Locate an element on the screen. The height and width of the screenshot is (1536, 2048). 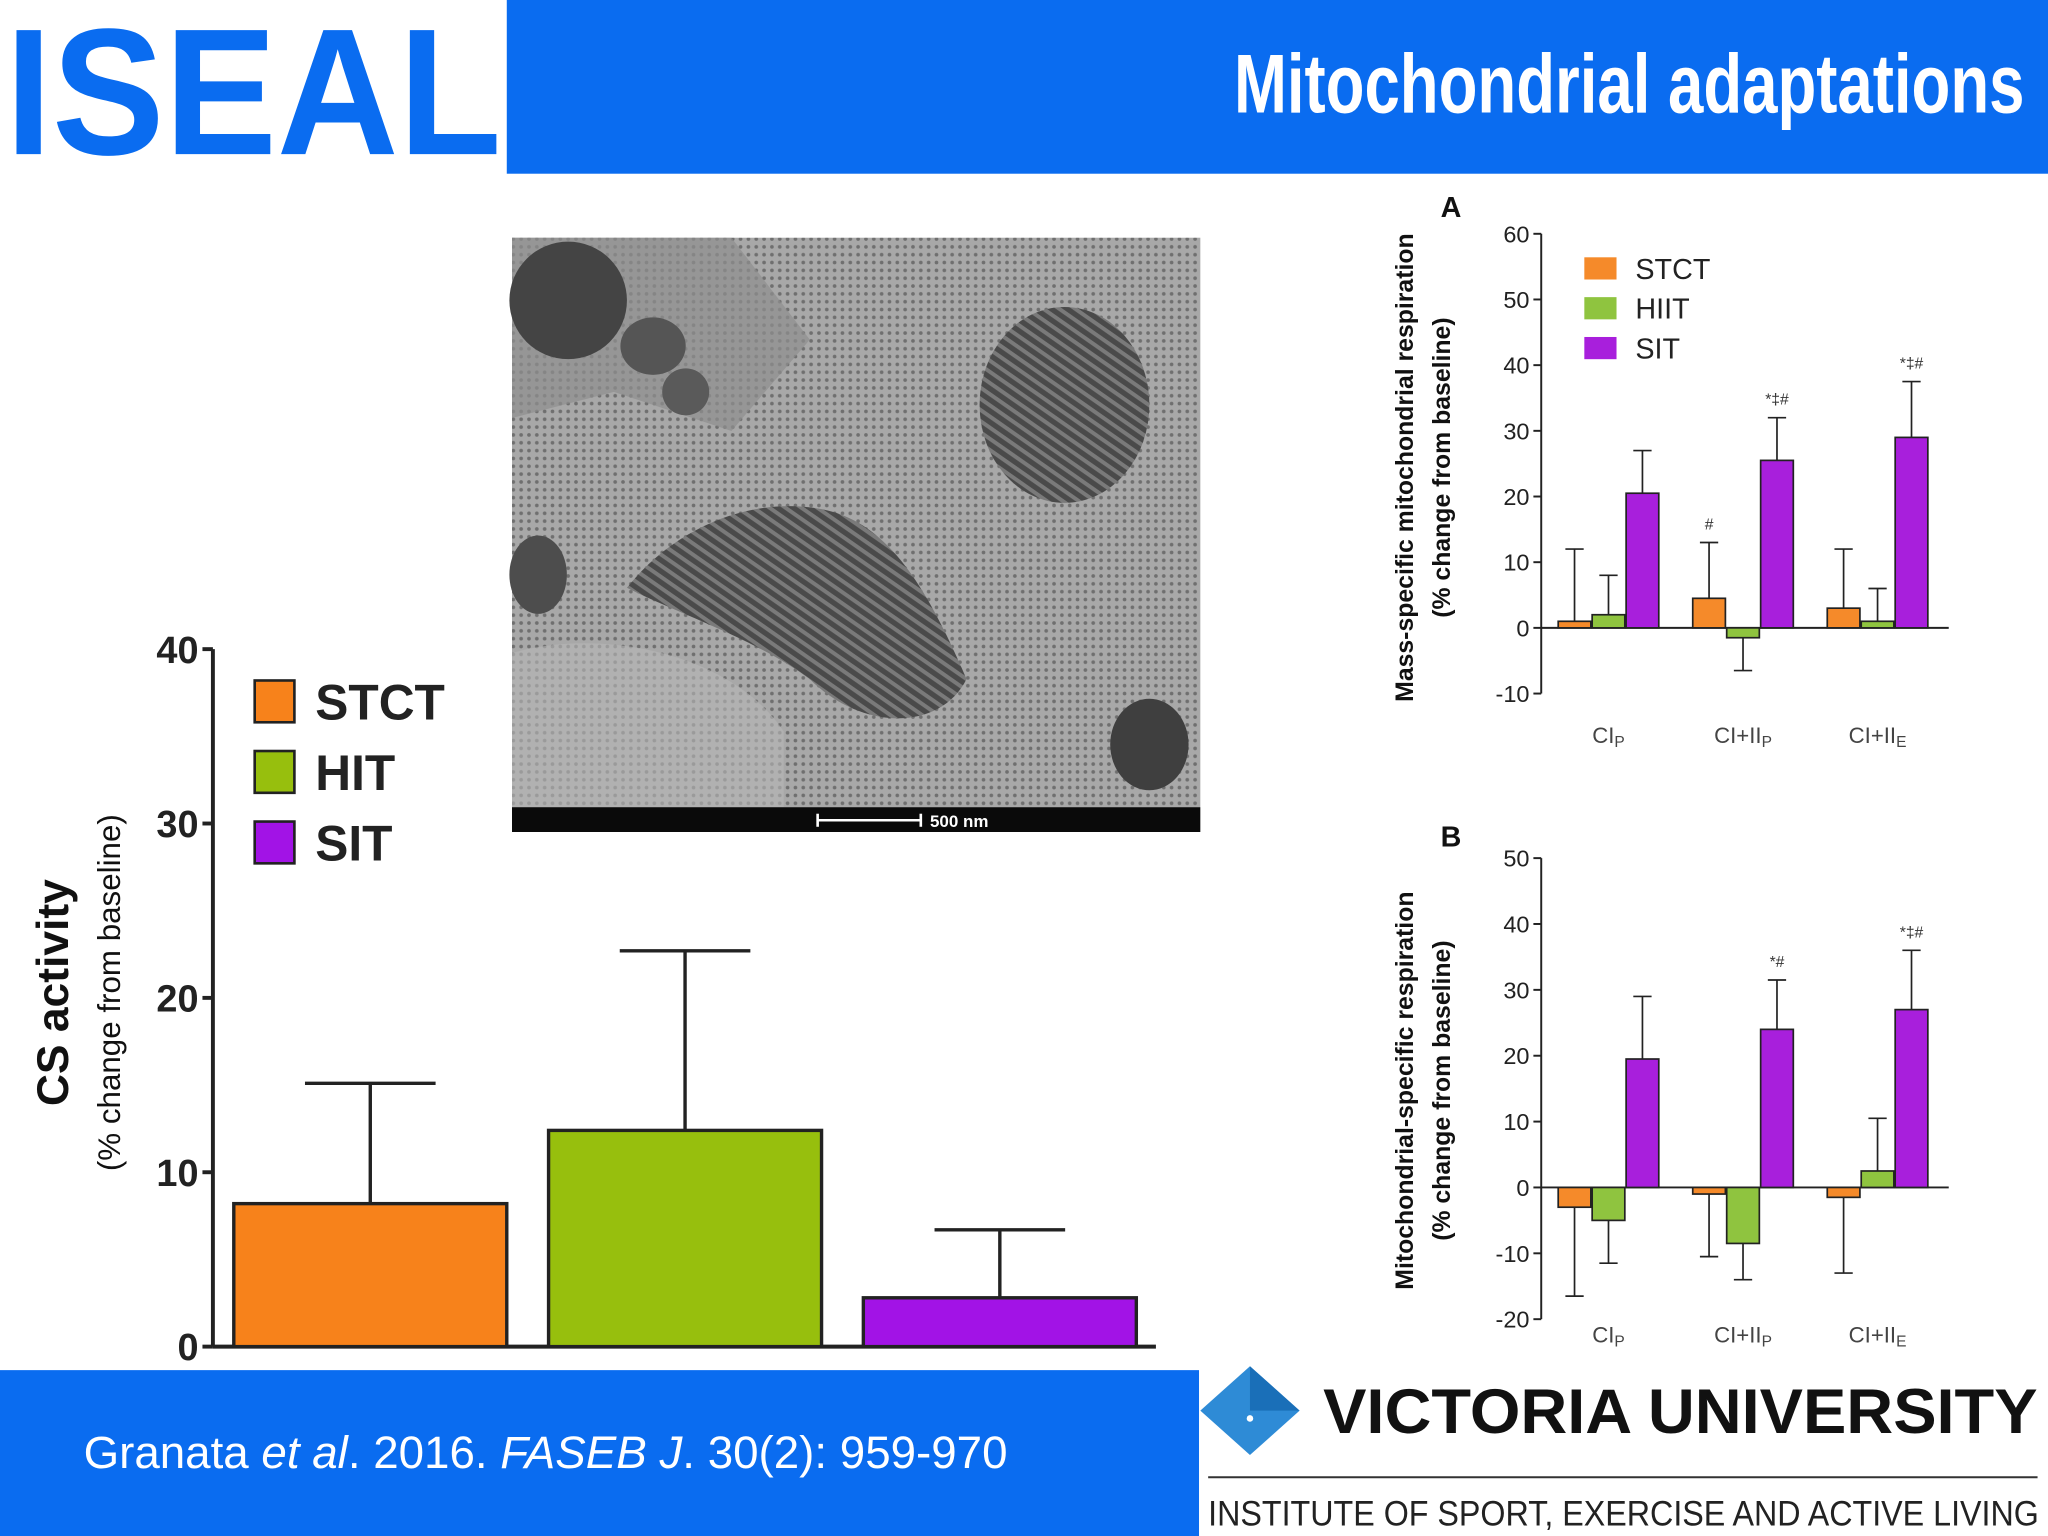
y-tick-label: 60 is located at coordinates (1516, 234).